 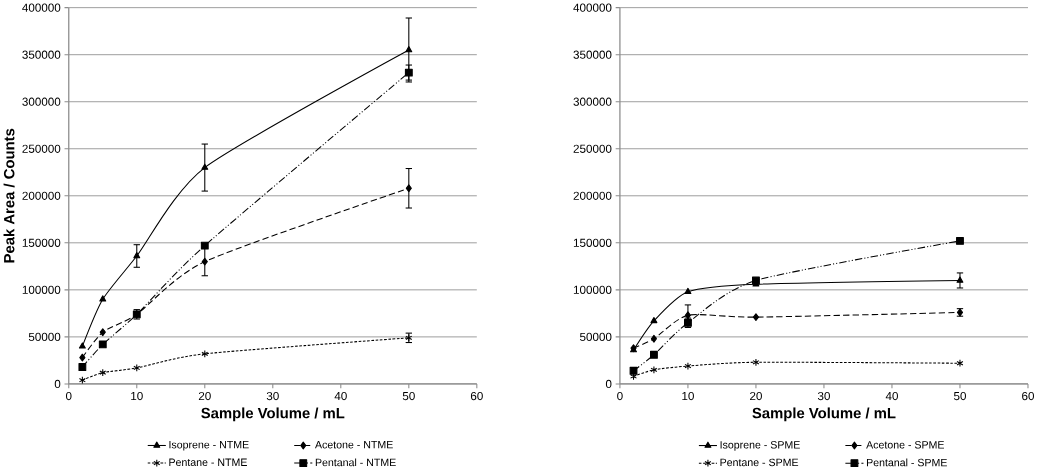 What do you see at coordinates (760, 446) in the screenshot?
I see `legend-label: Isoprene - SPME` at bounding box center [760, 446].